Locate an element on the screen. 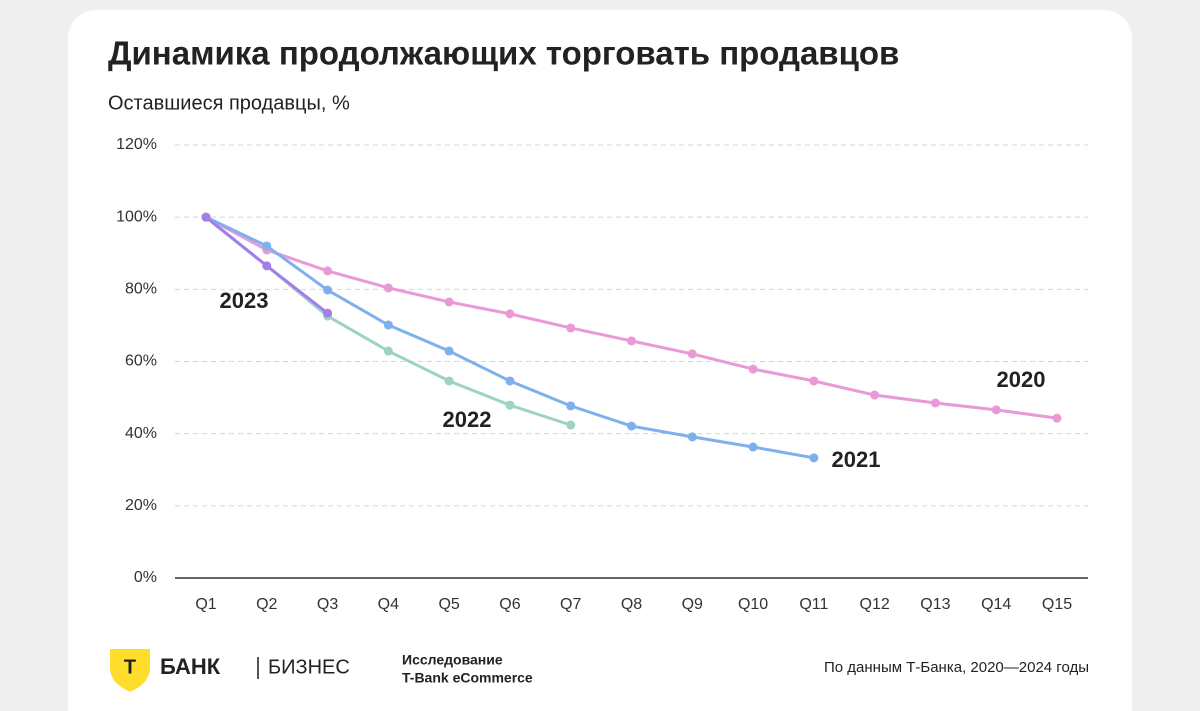 Image resolution: width=1200 pixels, height=711 pixels. brand: БАНК is located at coordinates (190, 666).